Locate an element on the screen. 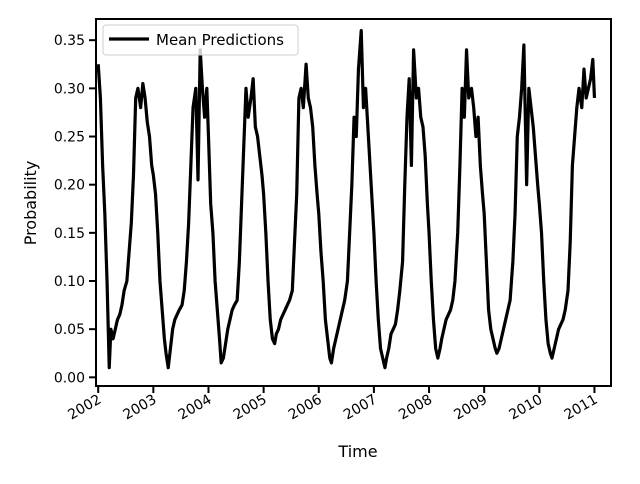 Image resolution: width=640 pixels, height=484 pixels. y-axis-label: Probability is located at coordinates (30, 203).